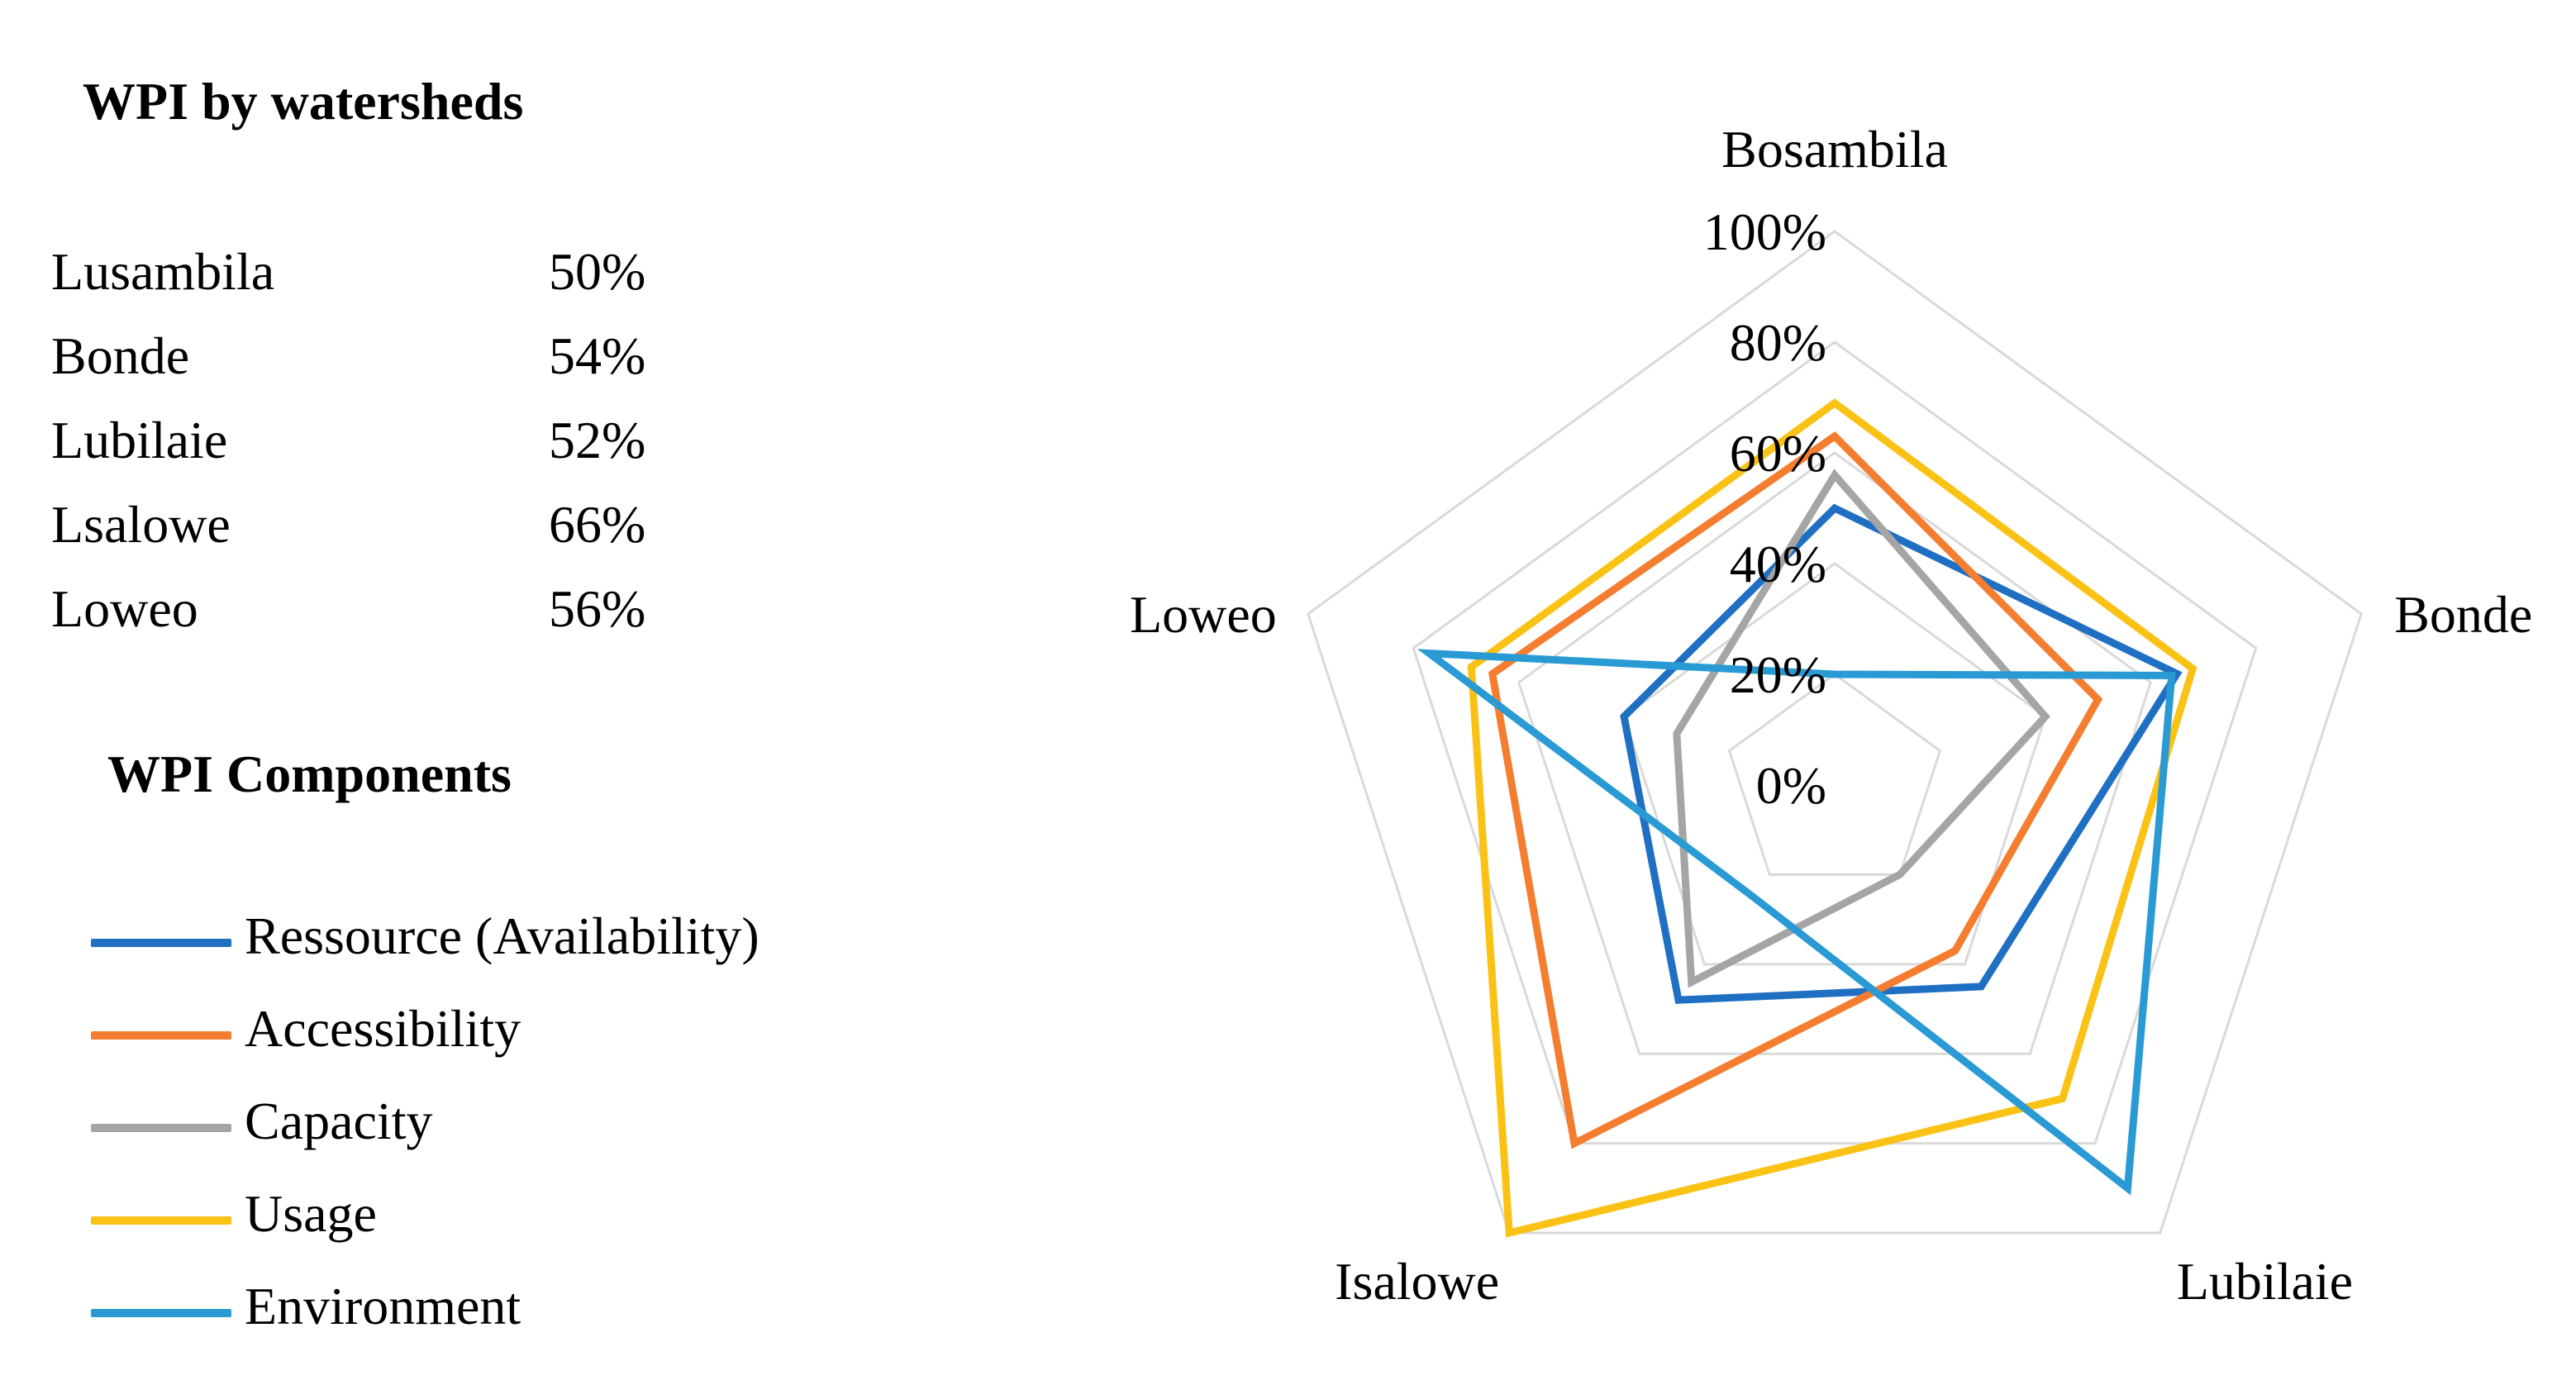 The image size is (2576, 1380). What do you see at coordinates (597, 524) in the screenshot?
I see `watershed-value: 66%` at bounding box center [597, 524].